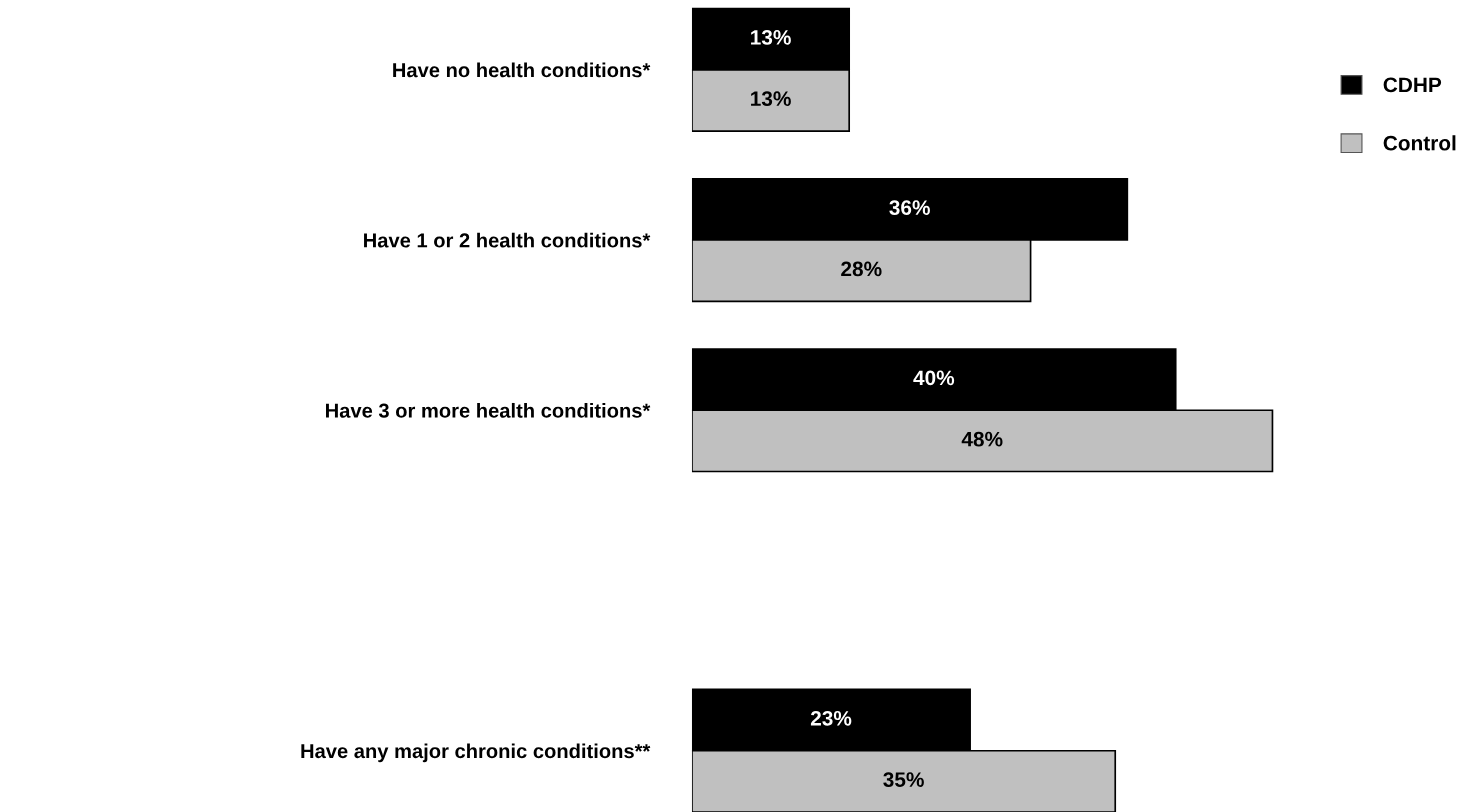 The image size is (1483, 812). Describe the element at coordinates (1419, 143) in the screenshot. I see `legend-label: Control` at that location.